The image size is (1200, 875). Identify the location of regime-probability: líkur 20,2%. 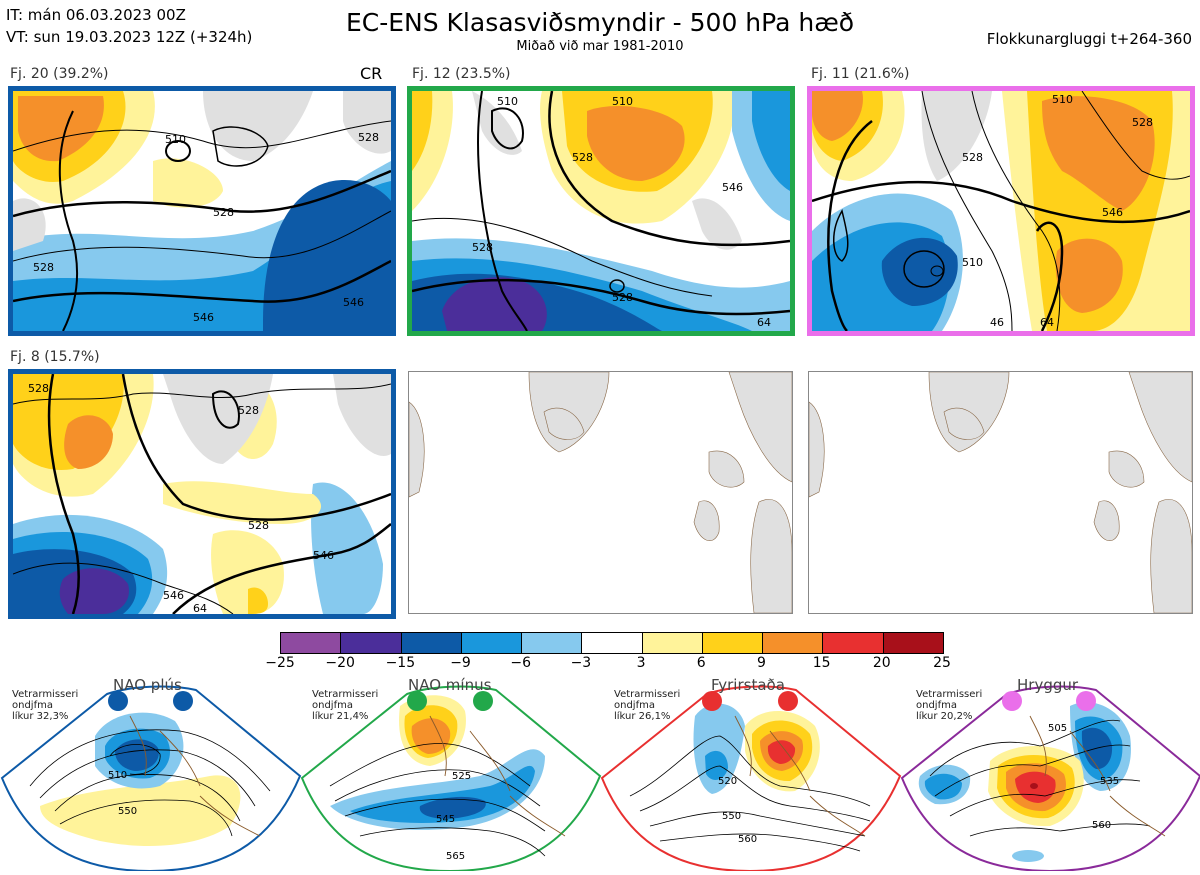
(949, 716).